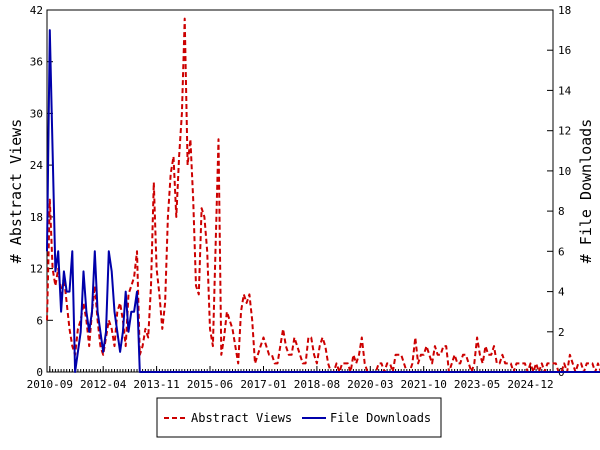 Image resolution: width=600 pixels, height=450 pixels. What do you see at coordinates (36, 217) in the screenshot?
I see `left-tick-label: 18` at bounding box center [36, 217].